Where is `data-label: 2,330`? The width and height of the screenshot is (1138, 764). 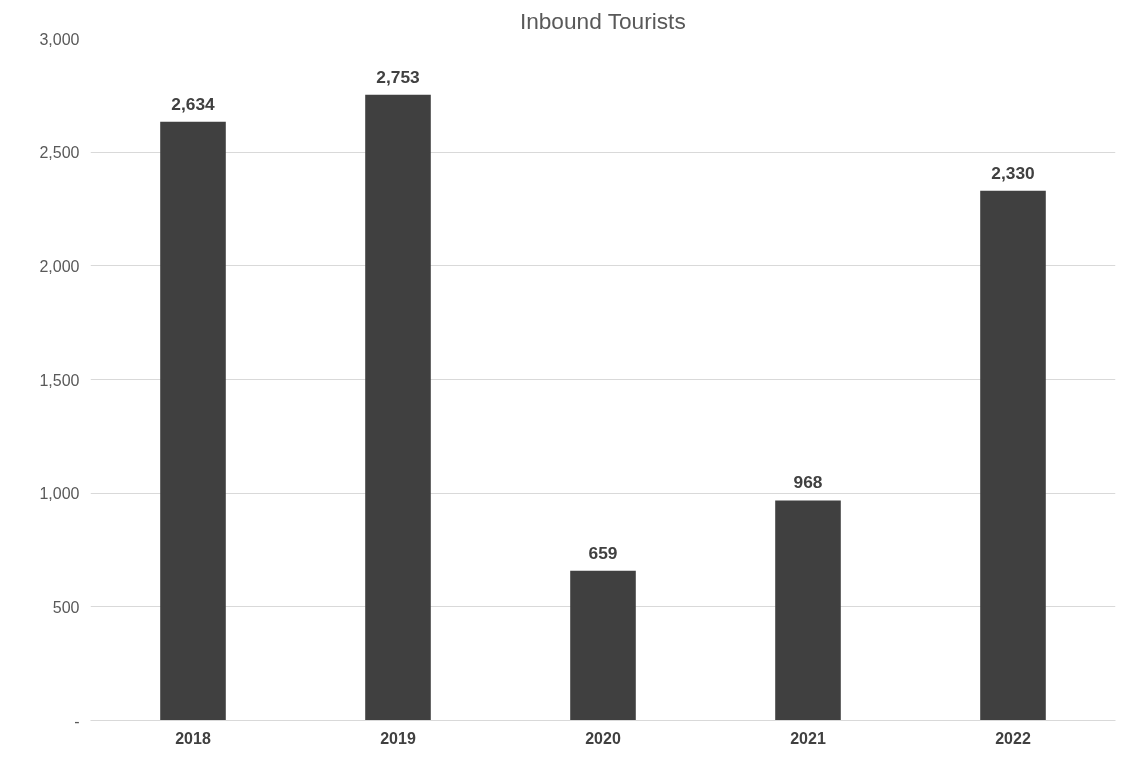 data-label: 2,330 is located at coordinates (1013, 172).